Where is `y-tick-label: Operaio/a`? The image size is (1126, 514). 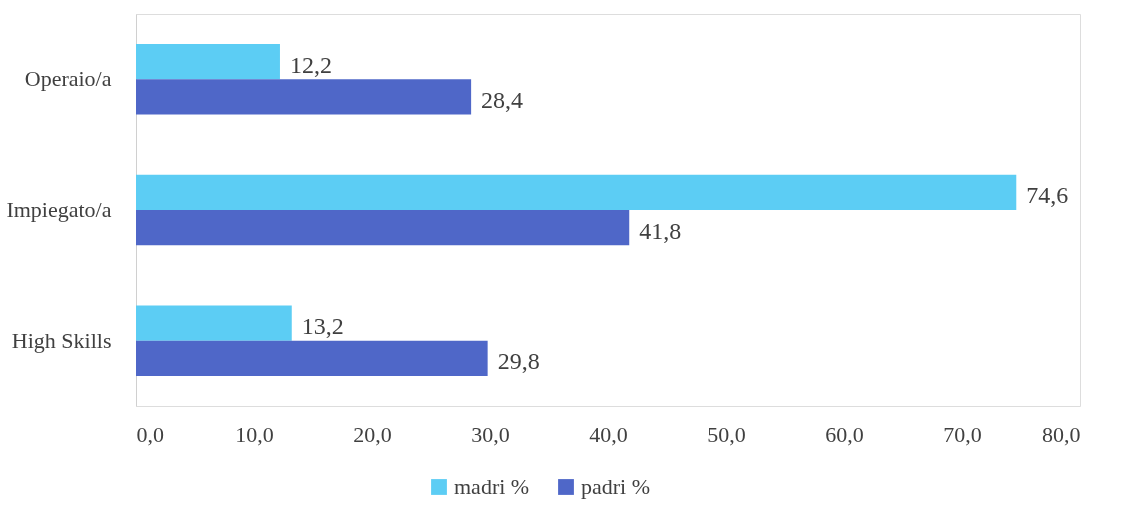
y-tick-label: Operaio/a is located at coordinates (68, 79).